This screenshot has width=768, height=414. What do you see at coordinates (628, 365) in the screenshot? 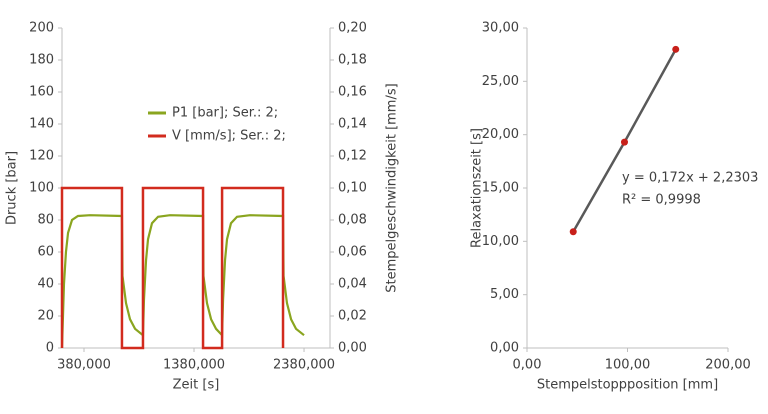
I see `x-tick-label: 100,00` at bounding box center [628, 365].